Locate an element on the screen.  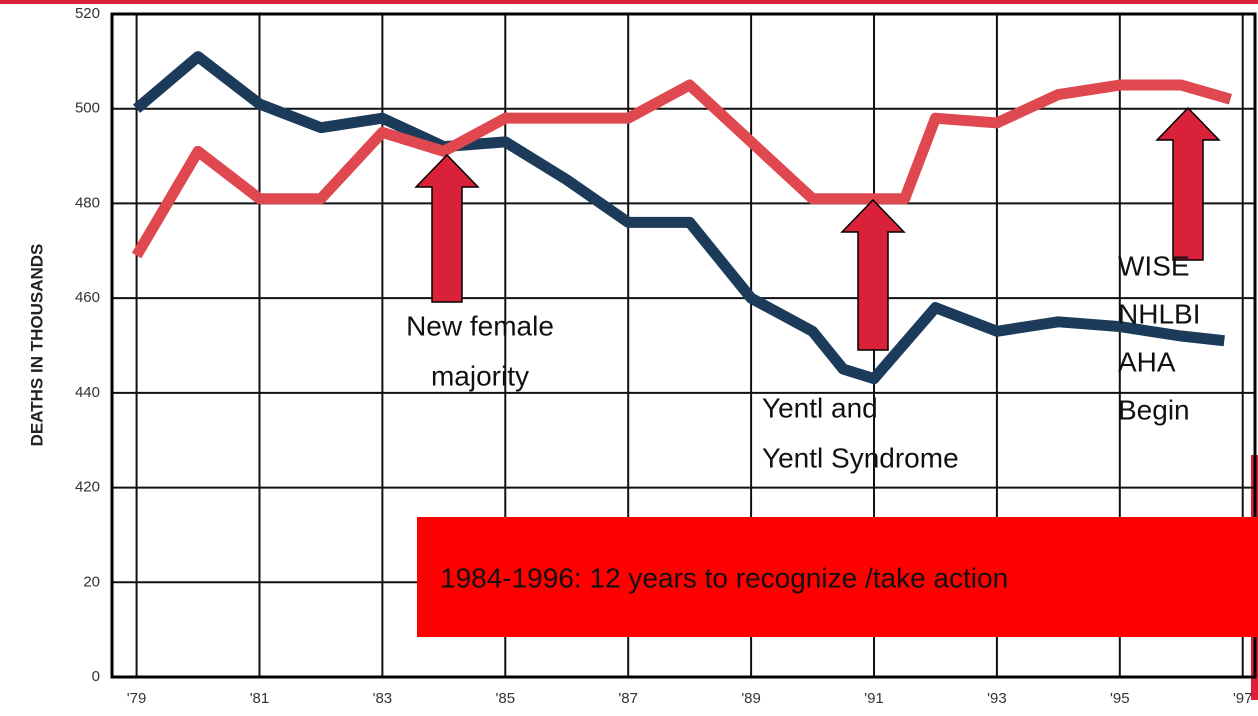
annotation: WISE is located at coordinates (1154, 265).